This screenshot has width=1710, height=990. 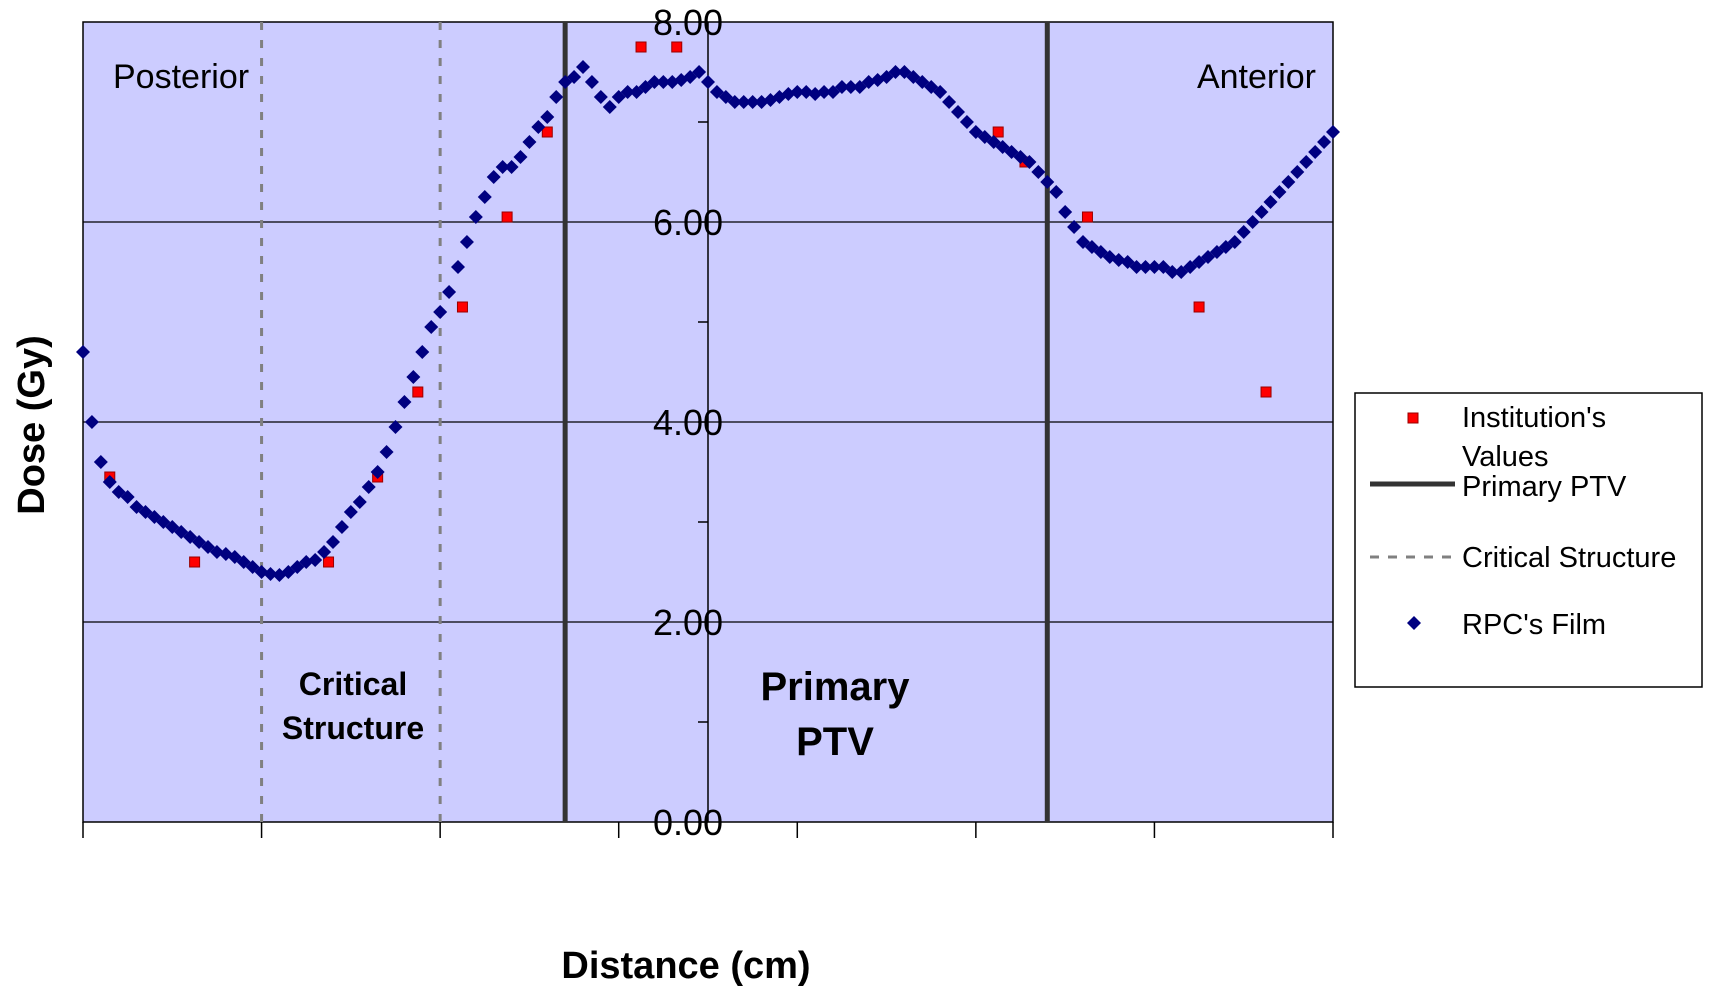 What do you see at coordinates (1534, 625) in the screenshot?
I see `legend-label-rpc-film: RPC's Film` at bounding box center [1534, 625].